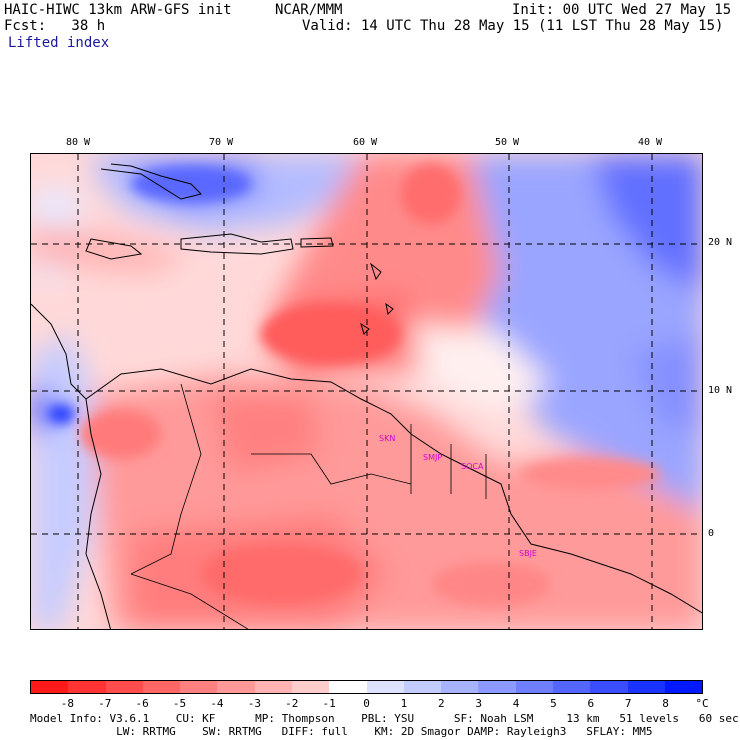  Describe the element at coordinates (404, 703) in the screenshot. I see `colorbar-label: 1` at that location.